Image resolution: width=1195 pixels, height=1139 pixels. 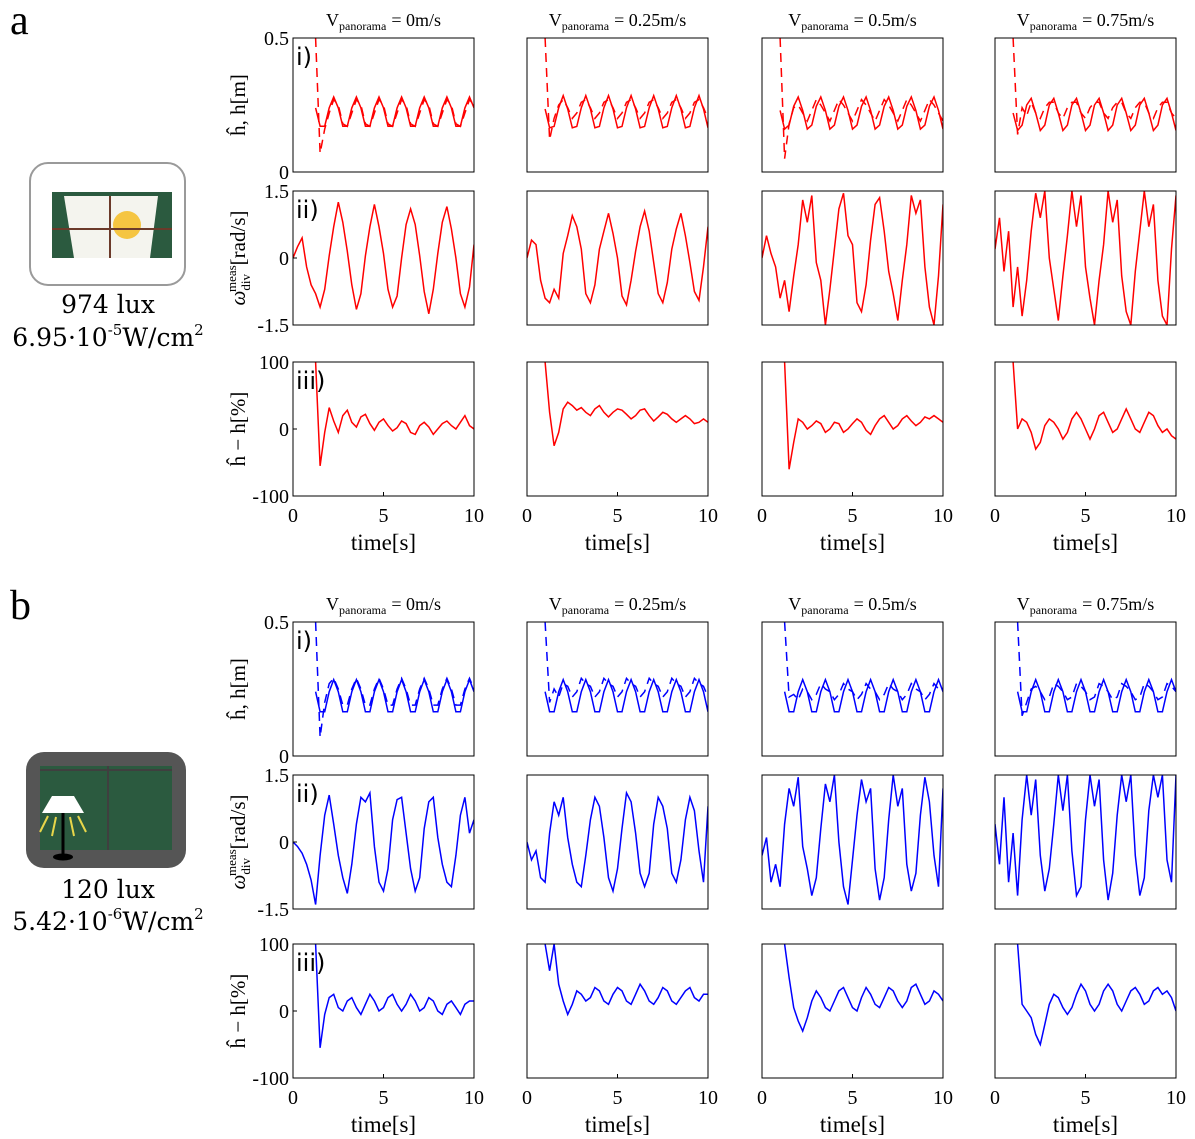 What do you see at coordinates (59, 337) in the screenshot?
I see `irradiance-mantissa: 6.95·10` at bounding box center [59, 337].